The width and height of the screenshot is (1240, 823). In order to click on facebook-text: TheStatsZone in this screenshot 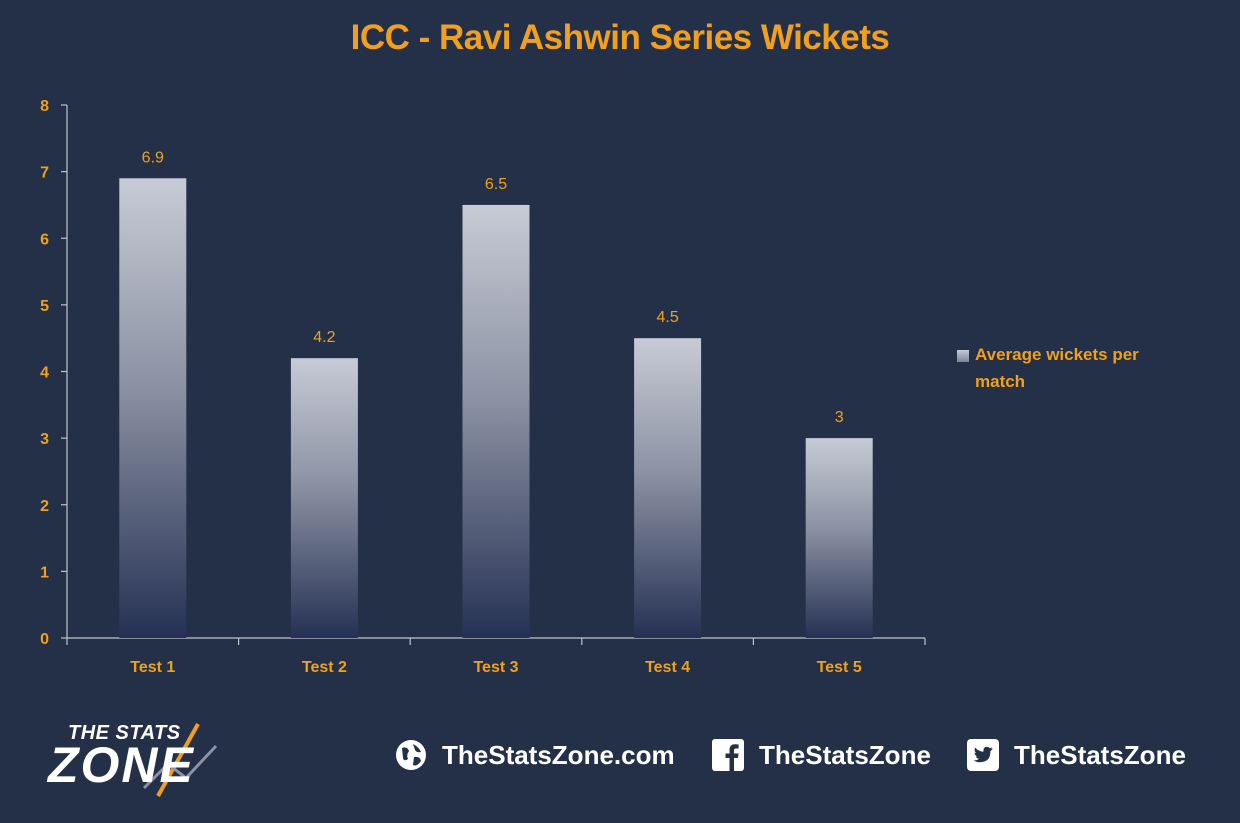, I will do `click(845, 754)`.